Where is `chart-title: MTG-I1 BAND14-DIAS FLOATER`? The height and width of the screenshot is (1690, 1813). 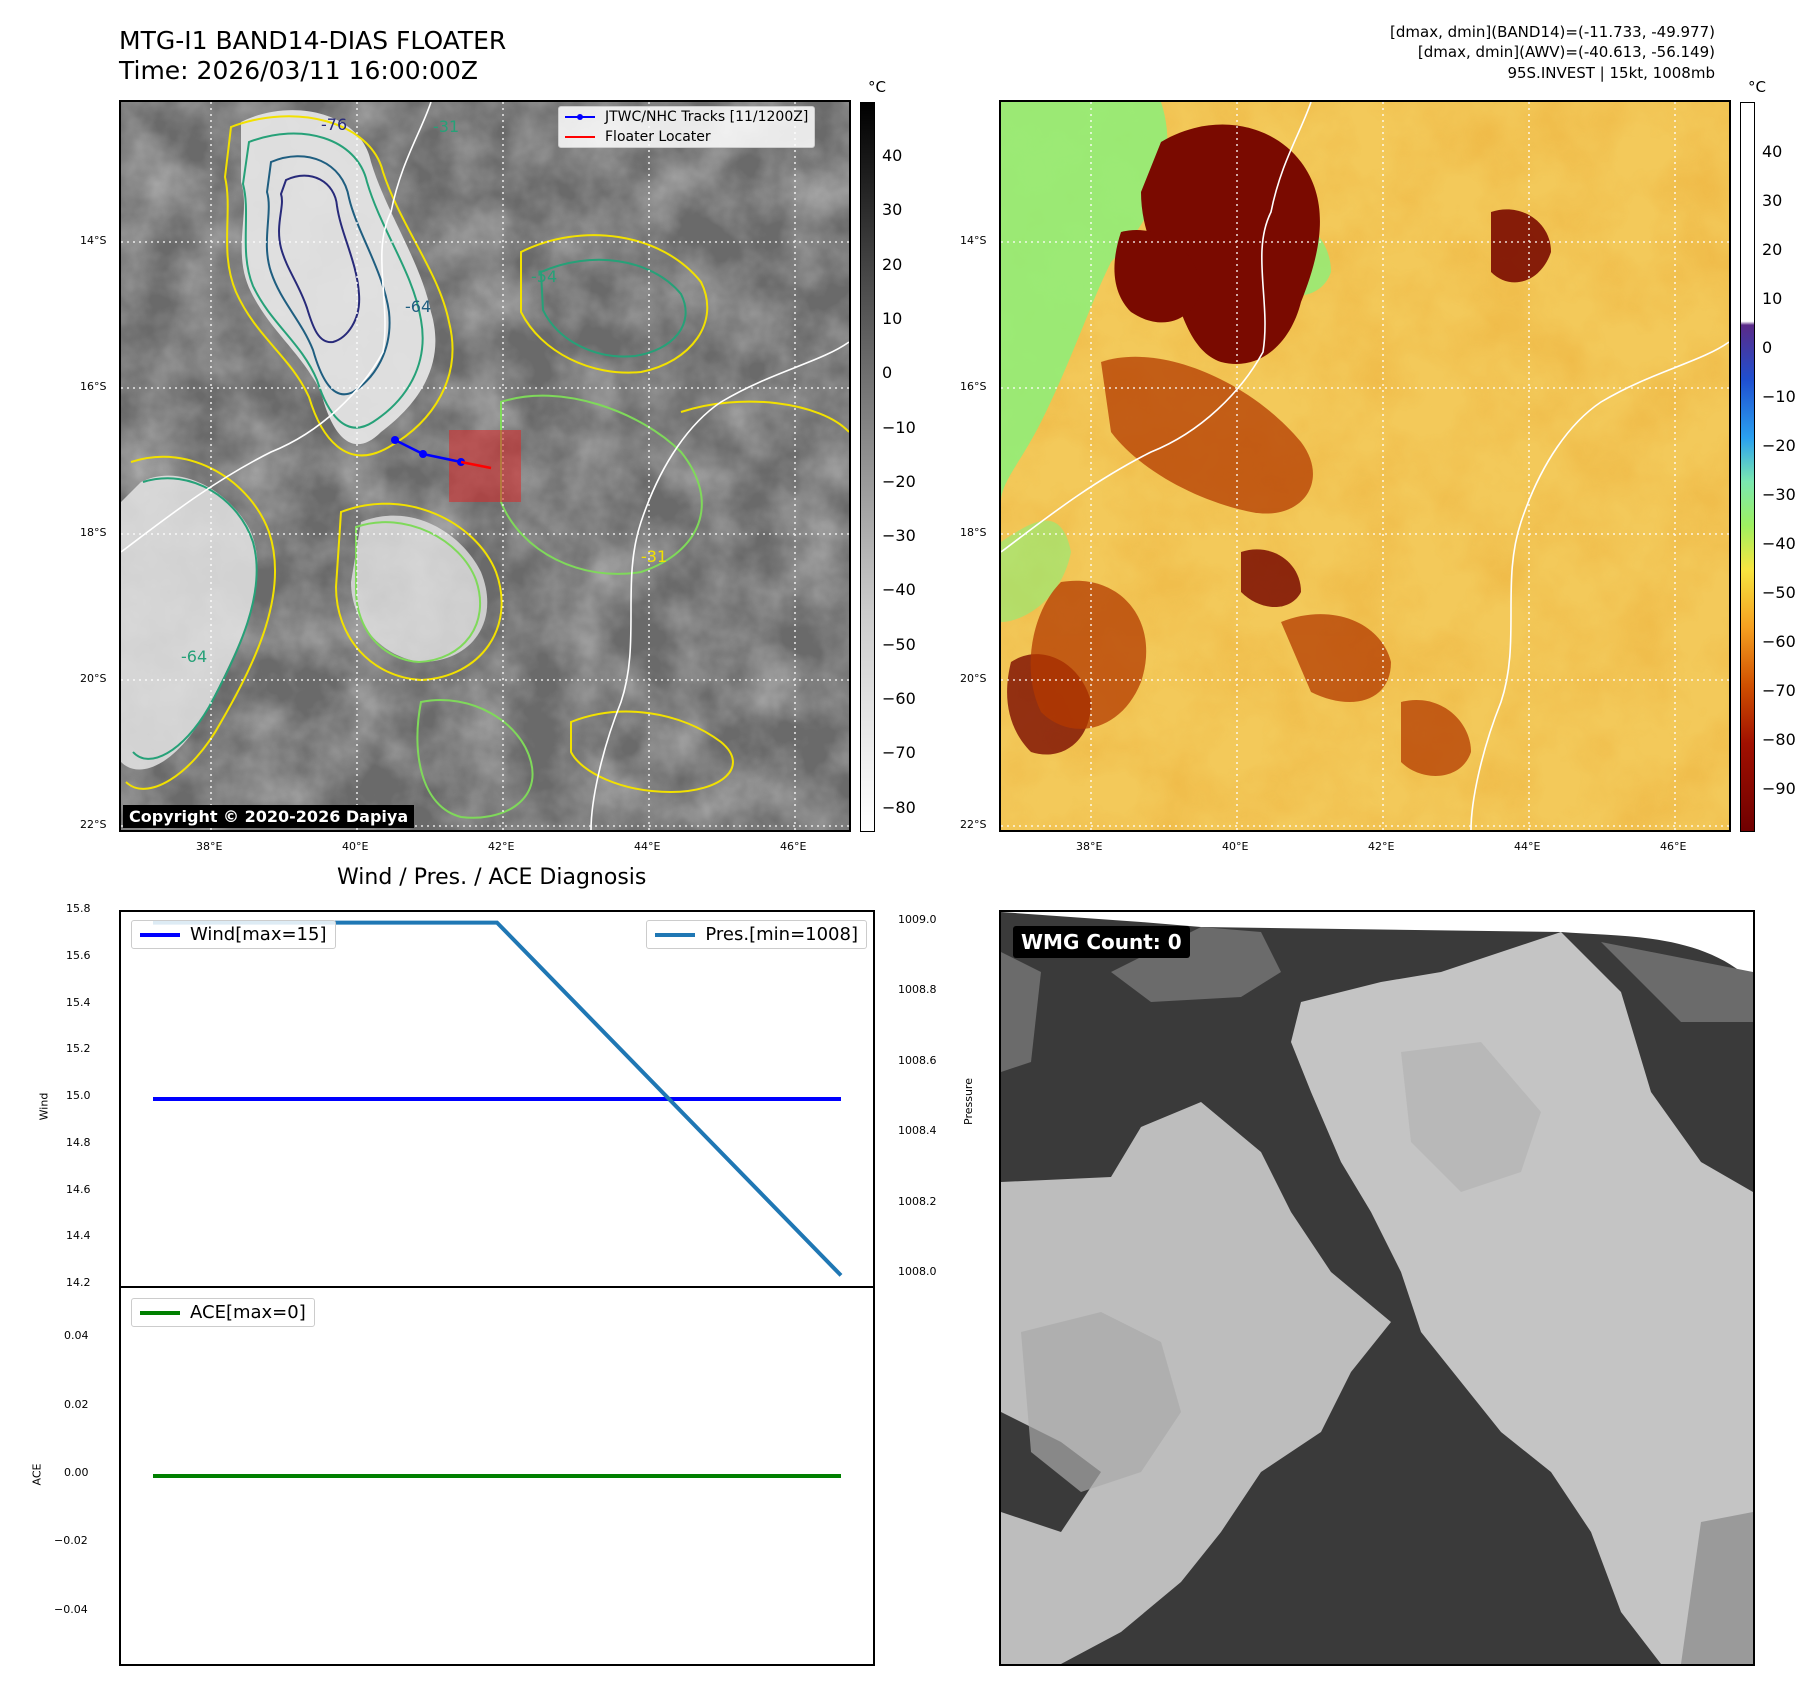
chart-title: MTG-I1 BAND14-DIAS FLOATER is located at coordinates (313, 40).